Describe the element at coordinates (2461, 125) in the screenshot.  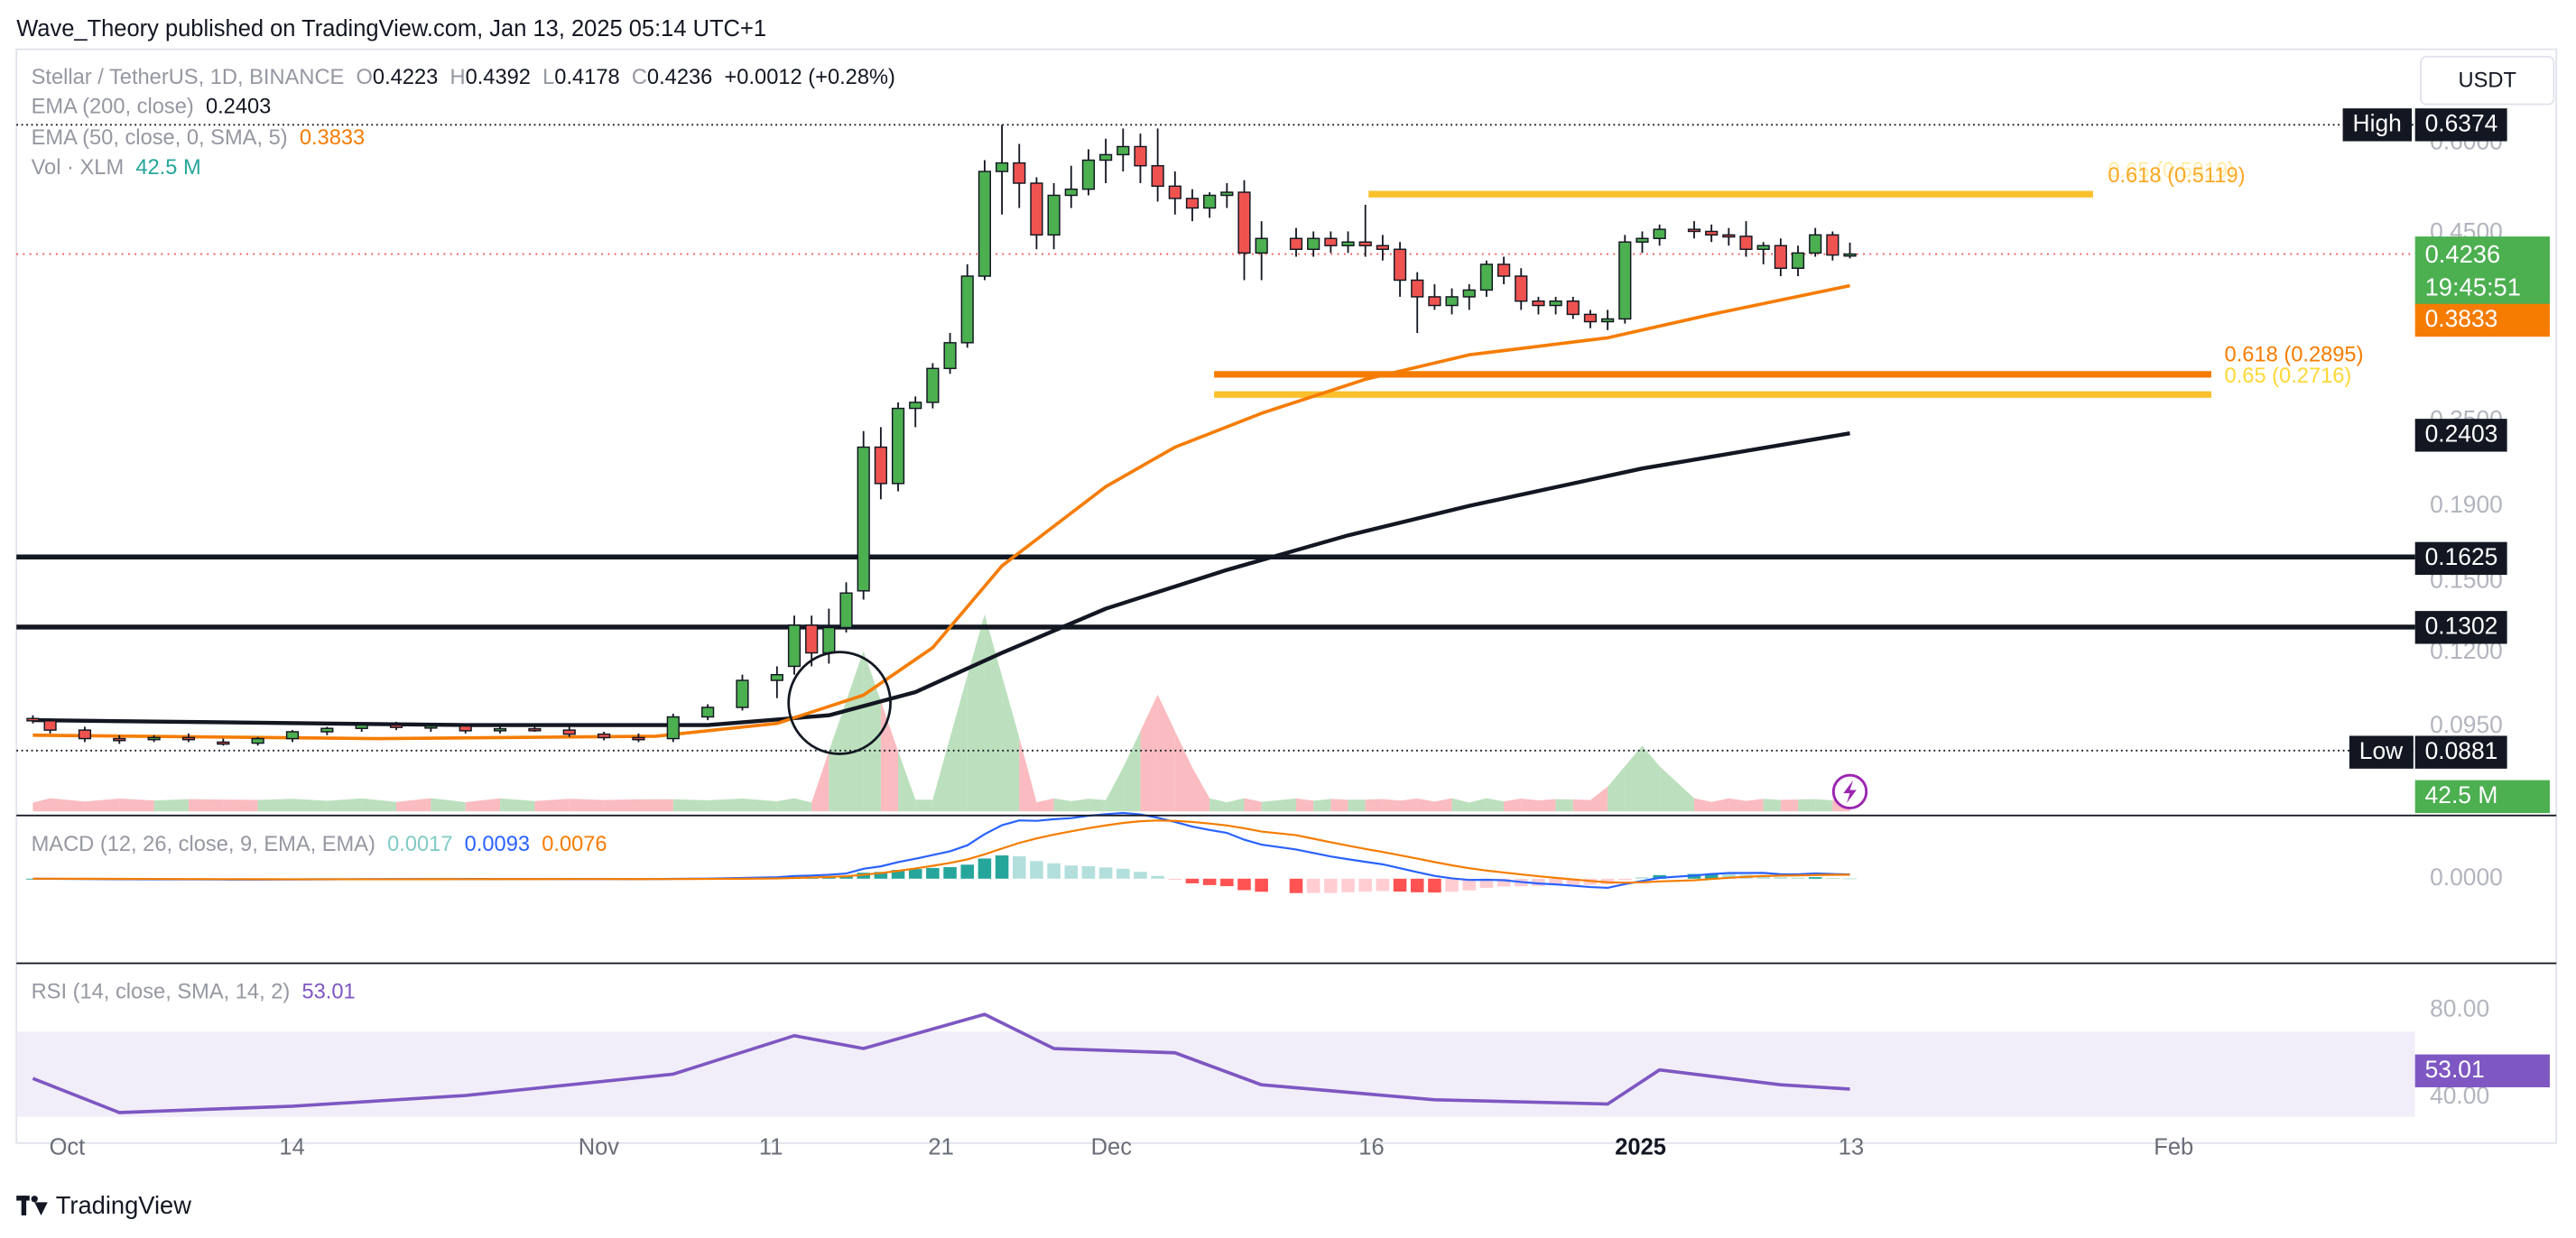
I see `high-tag-value: 0.6374` at that location.